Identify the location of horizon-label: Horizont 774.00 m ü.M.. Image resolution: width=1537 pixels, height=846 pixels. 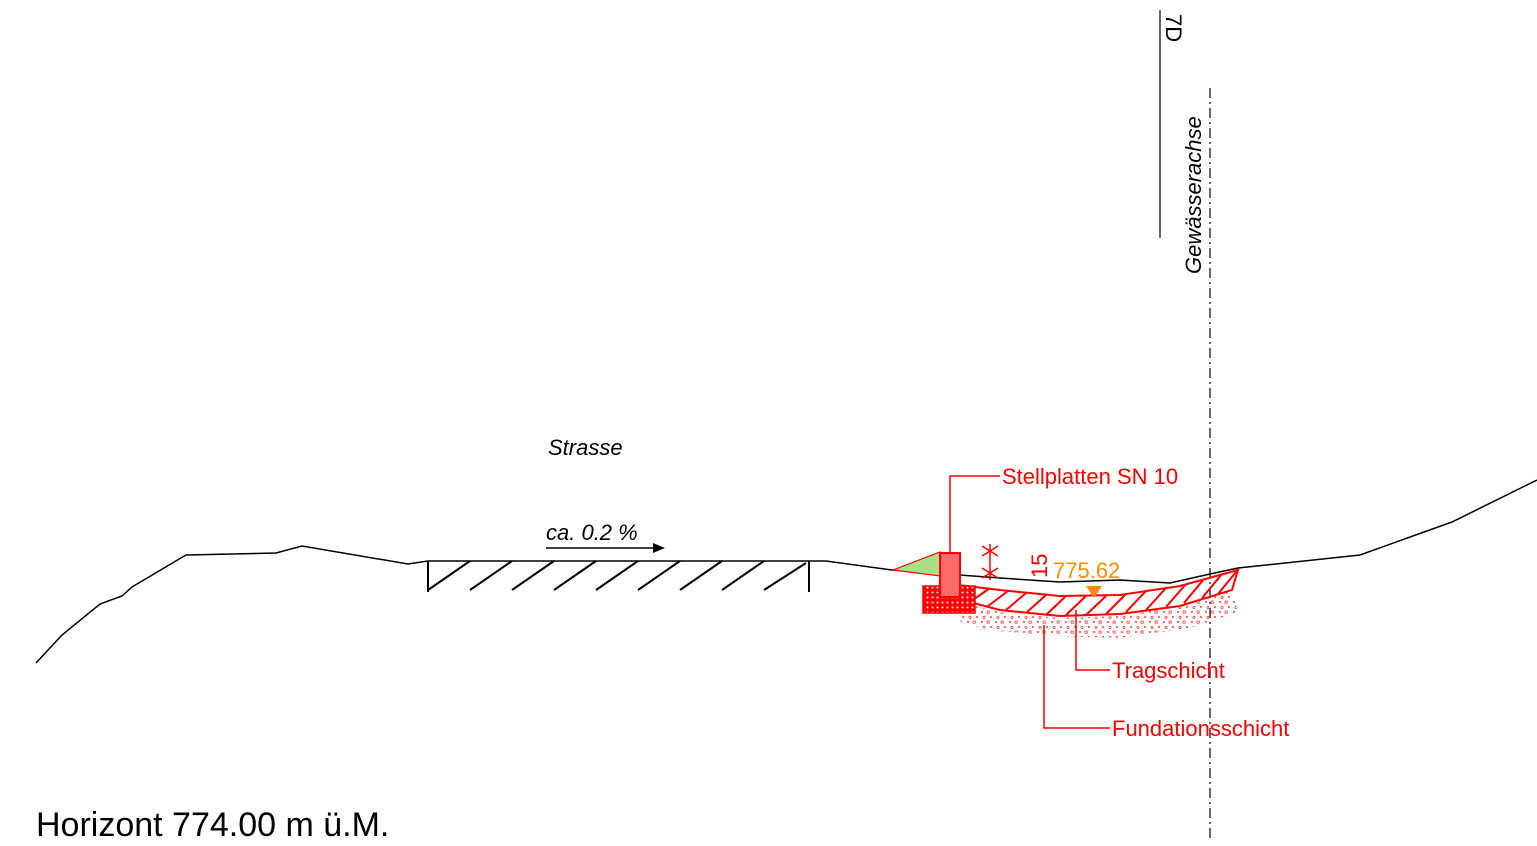
(212, 823).